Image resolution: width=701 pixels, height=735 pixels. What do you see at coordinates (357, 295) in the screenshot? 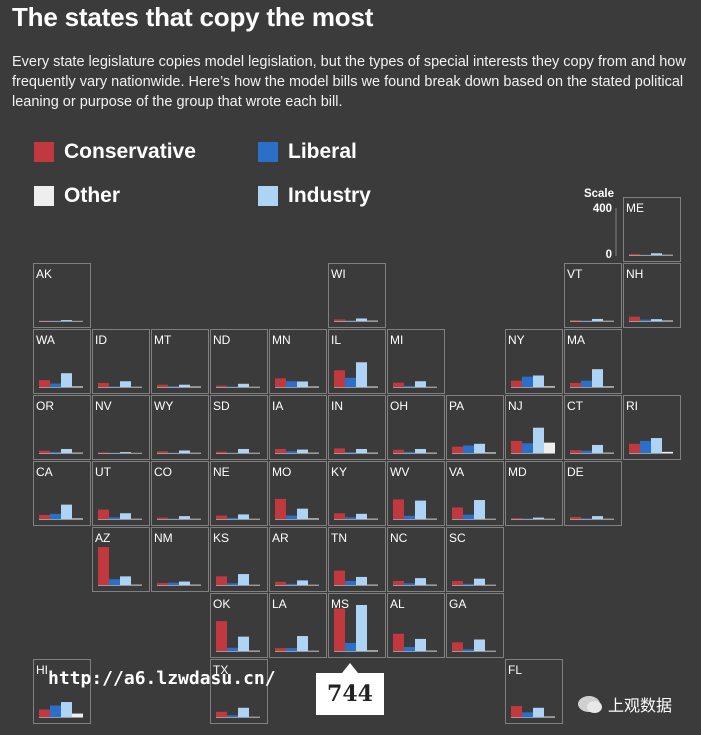
I see `state-tile-wi: WI` at bounding box center [357, 295].